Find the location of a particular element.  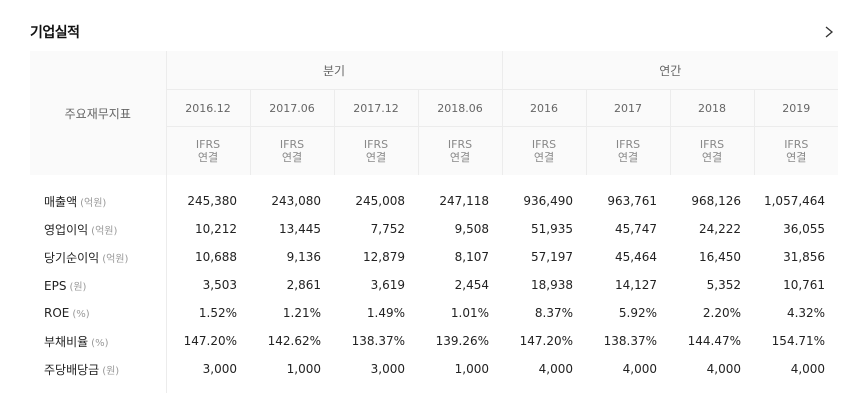

table-cell: 1.49% is located at coordinates (385, 313).